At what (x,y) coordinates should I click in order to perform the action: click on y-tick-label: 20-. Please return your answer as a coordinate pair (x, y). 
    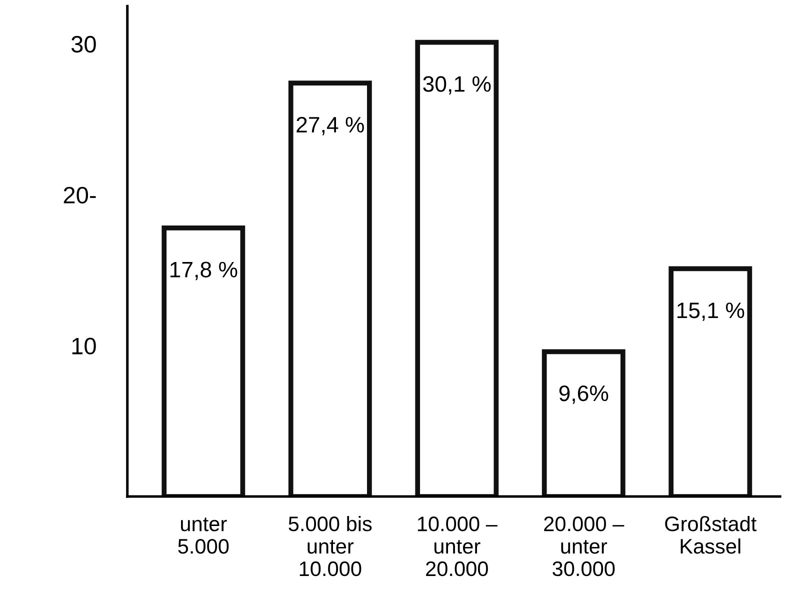
    Looking at the image, I should click on (80, 195).